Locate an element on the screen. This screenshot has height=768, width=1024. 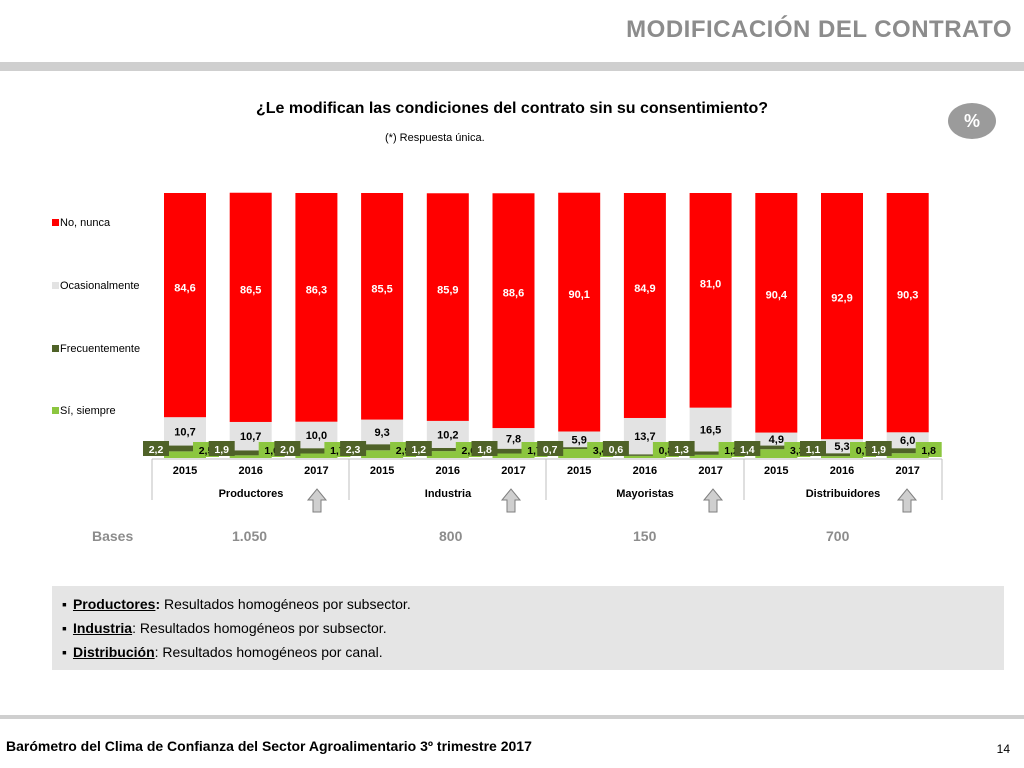
data-label-ocasionalmente: 6,0 is located at coordinates (907, 441).